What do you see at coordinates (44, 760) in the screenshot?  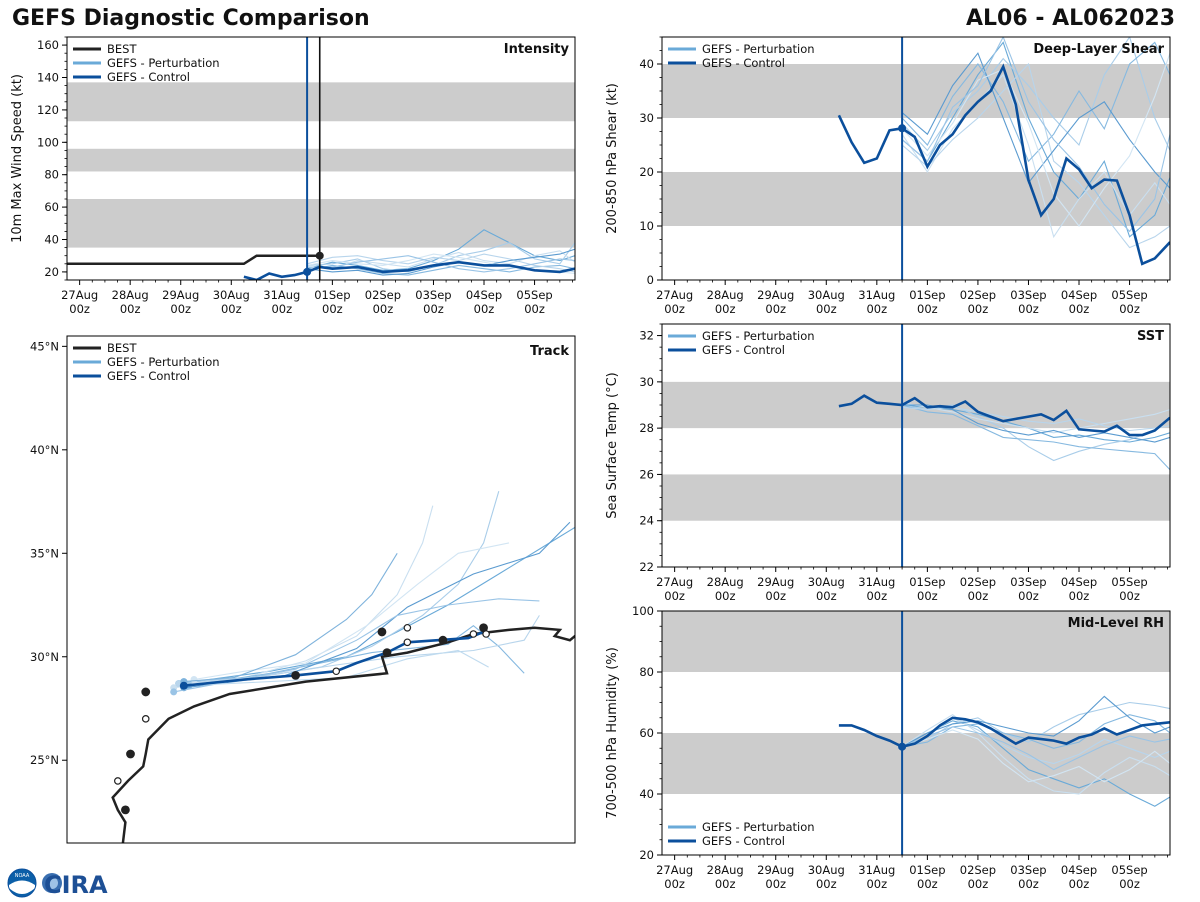 I see `lat-tick-label: 25°N` at bounding box center [44, 760].